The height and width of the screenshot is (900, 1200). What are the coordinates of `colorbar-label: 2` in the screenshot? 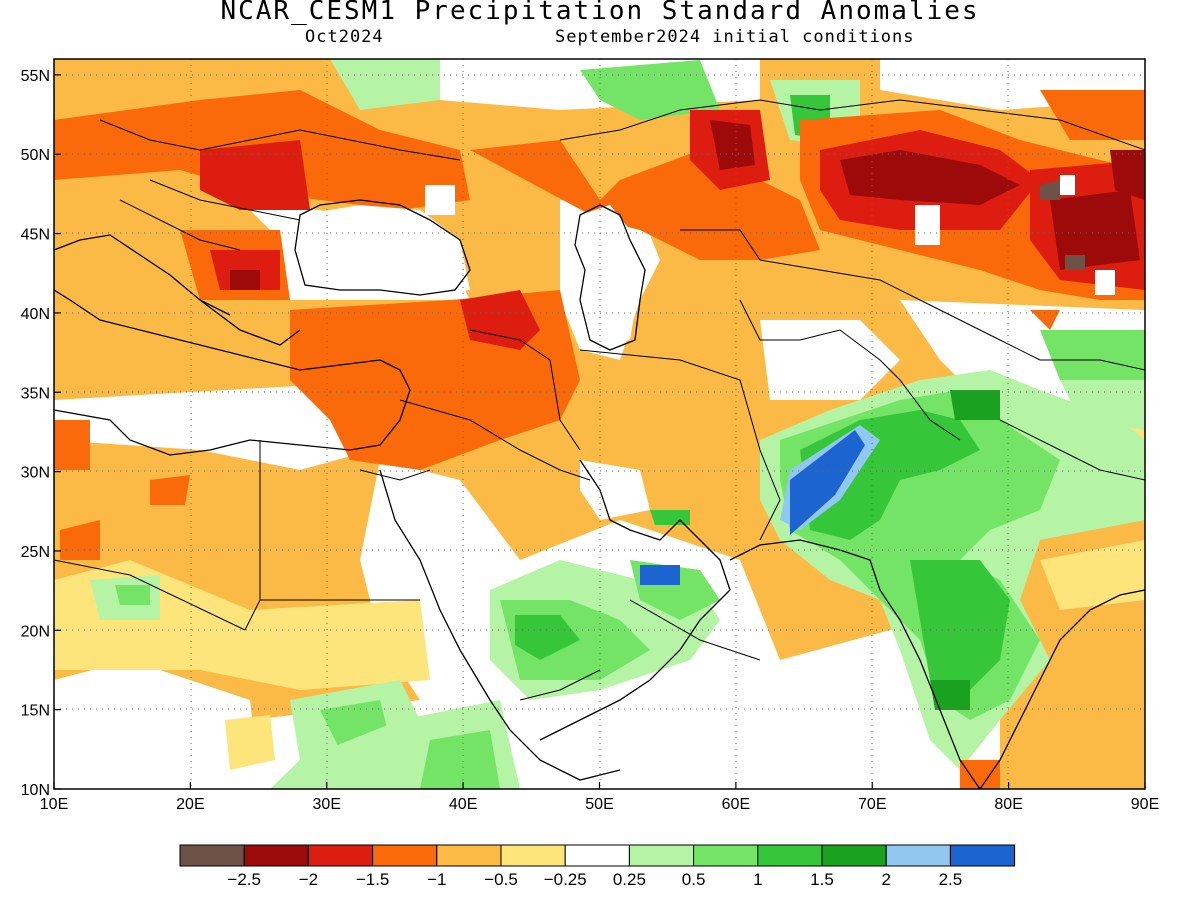 It's located at (885, 879).